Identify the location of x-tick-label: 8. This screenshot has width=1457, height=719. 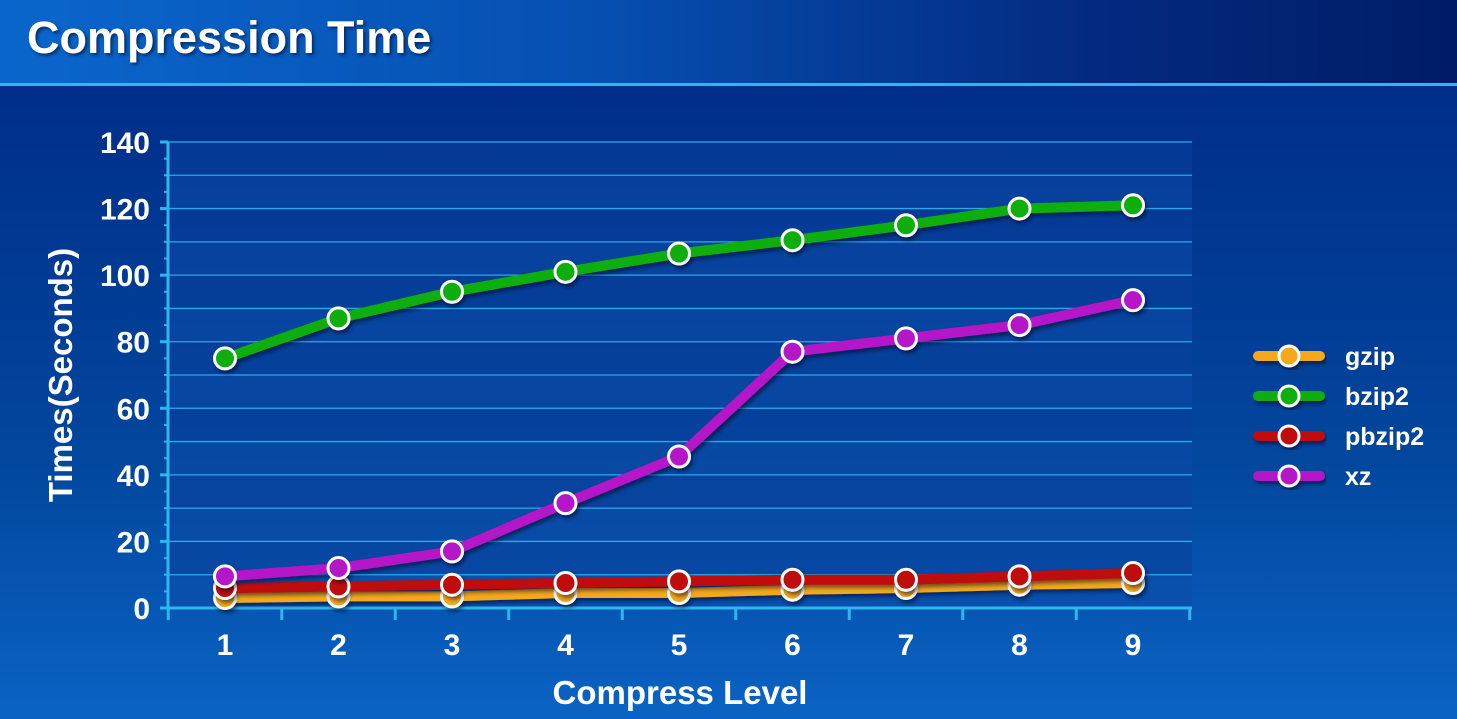
(1019, 645).